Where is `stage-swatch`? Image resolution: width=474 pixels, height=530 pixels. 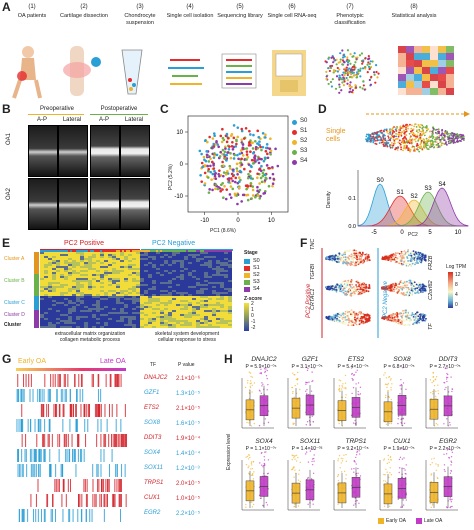
stage-swatch is located at coordinates (247, 289).